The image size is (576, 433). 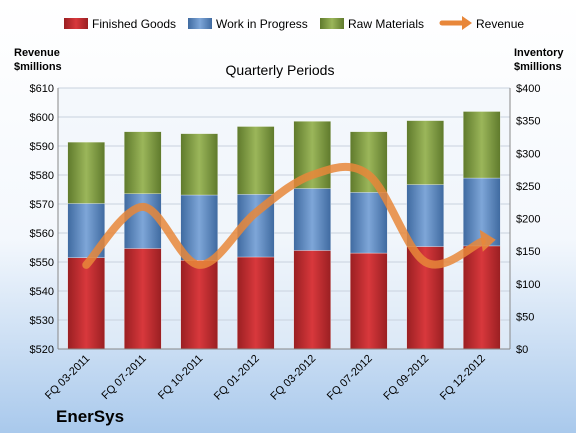 I want to click on left-tick-label: $530, so click(x=42, y=321).